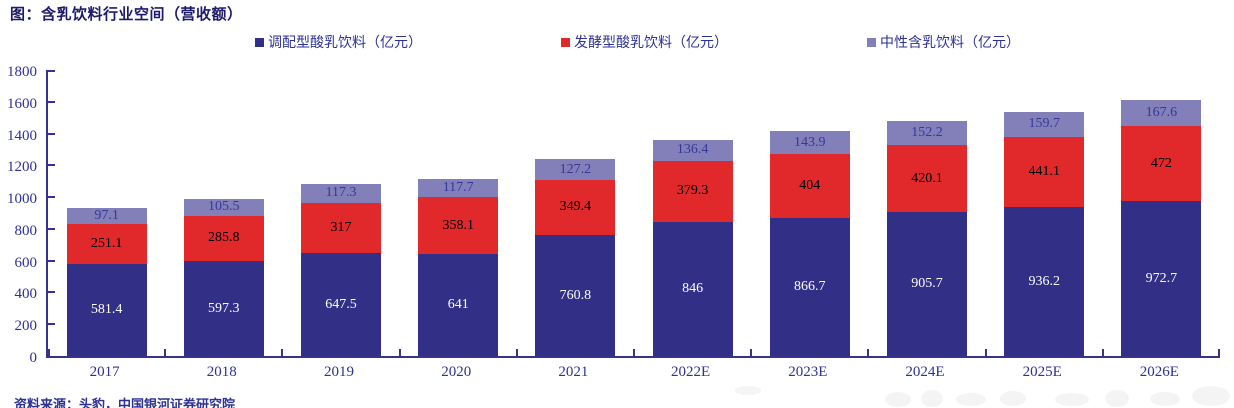  I want to click on bar-segment-series3: 136.4, so click(692, 150).